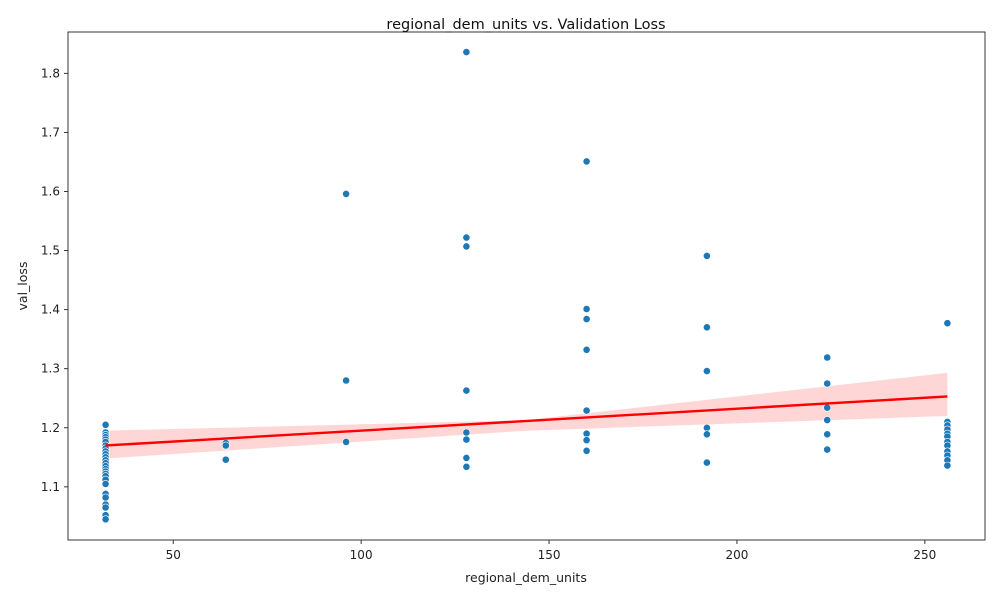 The width and height of the screenshot is (1000, 600). I want to click on y-tick-label: 1.5, so click(50, 251).